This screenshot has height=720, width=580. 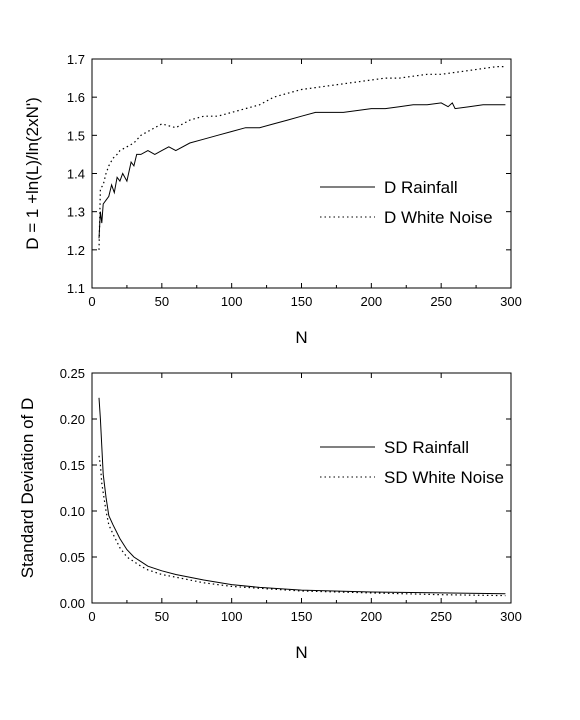 I want to click on y-tick-label: 0.10, so click(x=72, y=511).